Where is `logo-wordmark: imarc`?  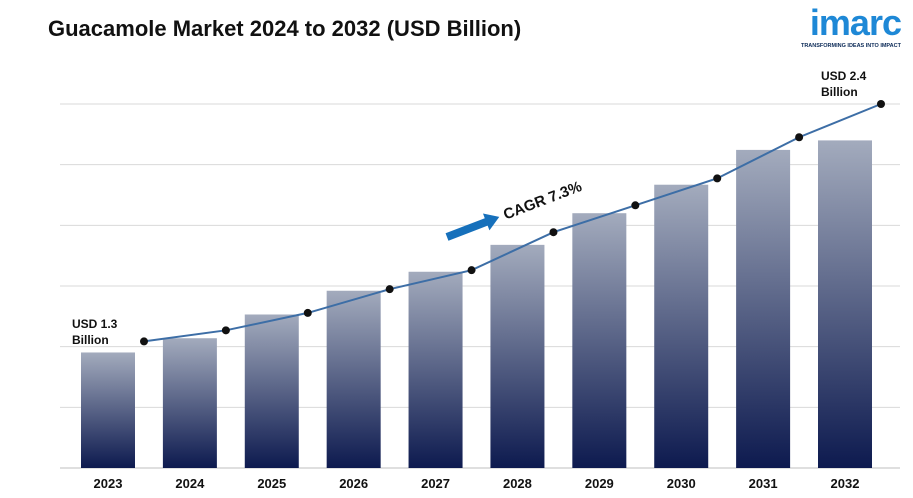
logo-wordmark: imarc is located at coordinates (855, 22).